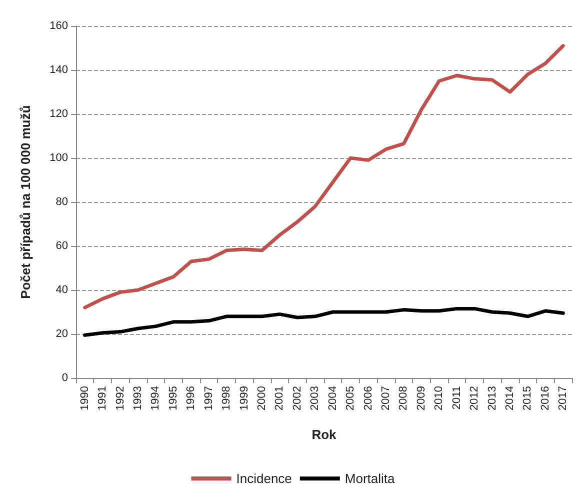 This screenshot has height=502, width=586. I want to click on y-tick-label: 20, so click(62, 334).